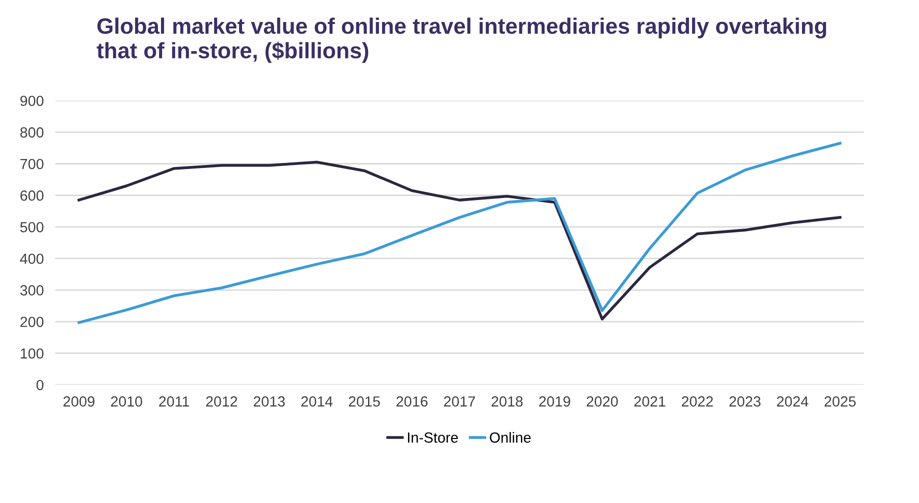  I want to click on x-tick-label: 2018, so click(507, 401).